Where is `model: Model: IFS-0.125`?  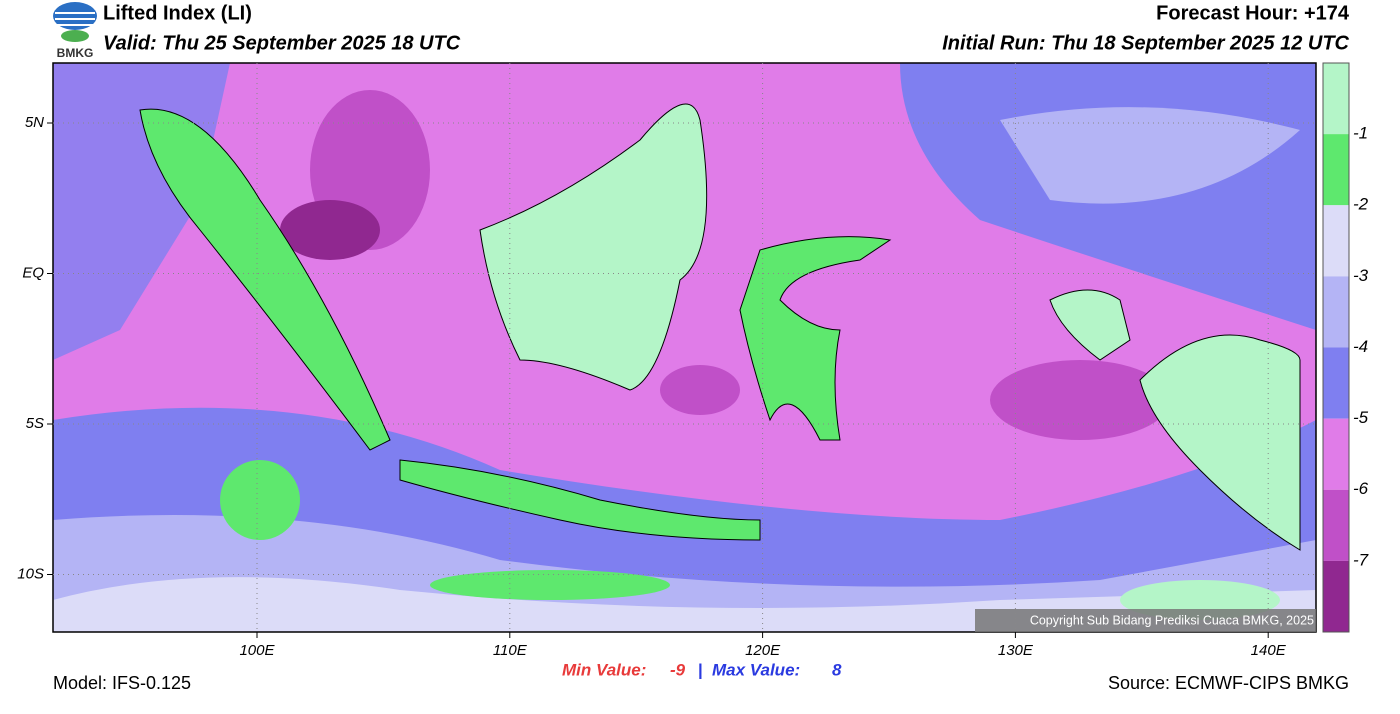 model: Model: IFS-0.125 is located at coordinates (122, 683).